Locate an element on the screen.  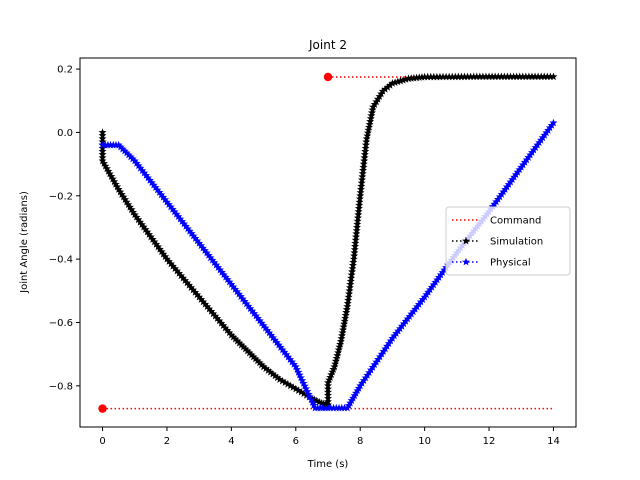
x-axis-label: Time (s) is located at coordinates (328, 464).